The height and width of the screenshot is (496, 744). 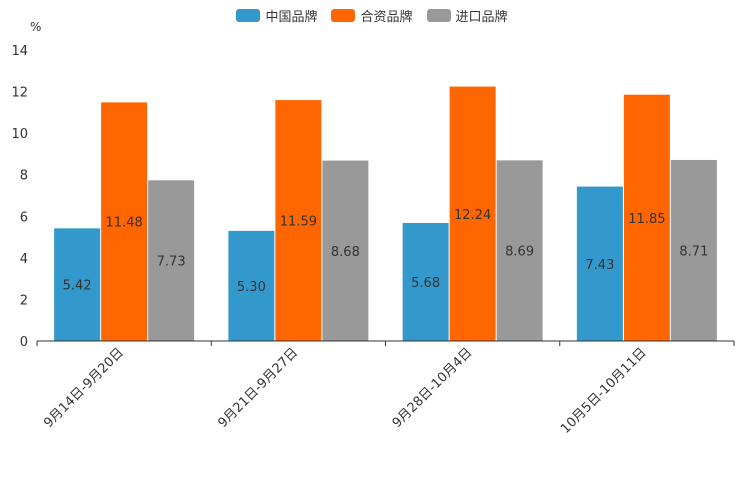 I want to click on y-tick-label: 8, so click(x=24, y=176).